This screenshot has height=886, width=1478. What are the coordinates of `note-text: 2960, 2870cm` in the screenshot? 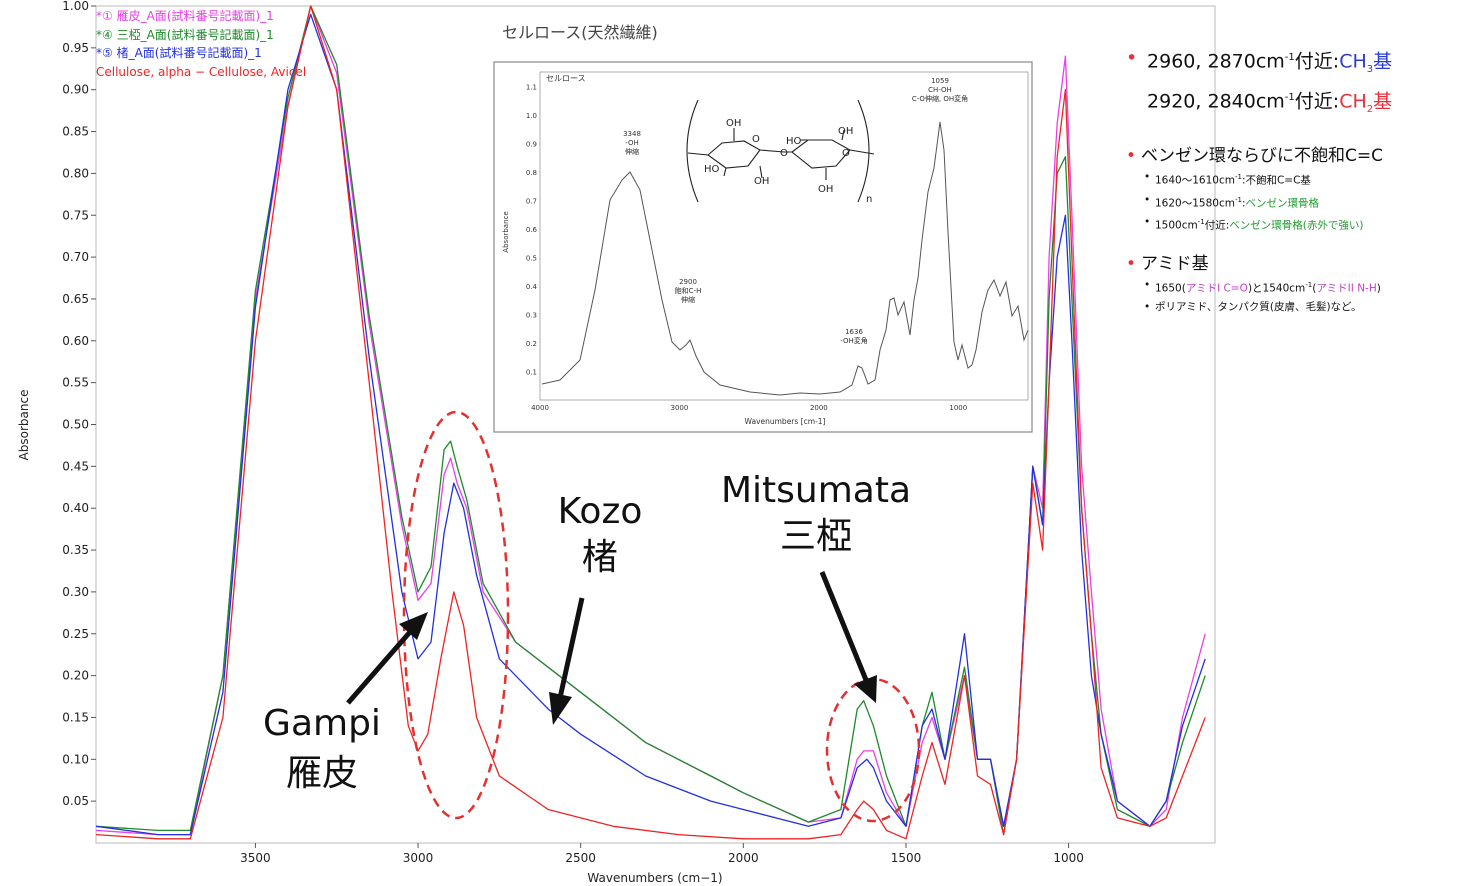 It's located at (1216, 61).